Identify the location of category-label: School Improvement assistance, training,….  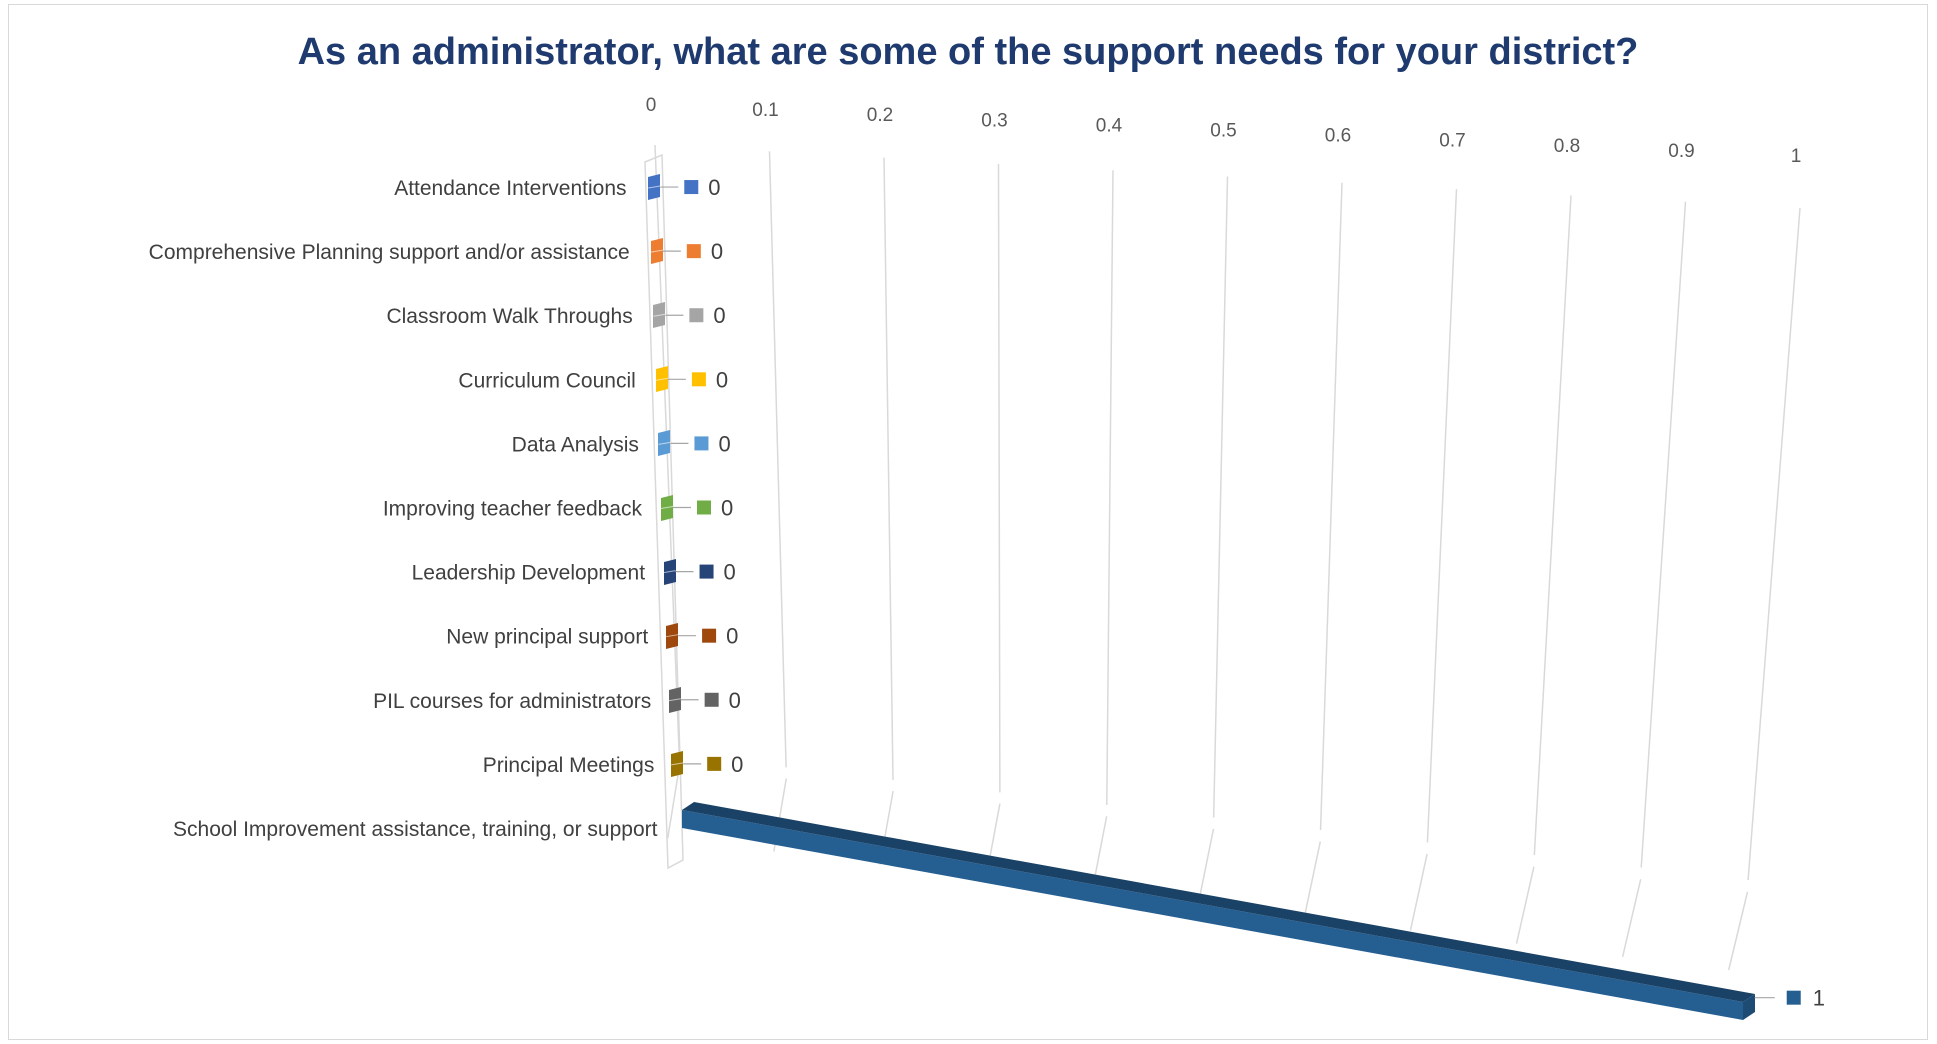
(415, 829).